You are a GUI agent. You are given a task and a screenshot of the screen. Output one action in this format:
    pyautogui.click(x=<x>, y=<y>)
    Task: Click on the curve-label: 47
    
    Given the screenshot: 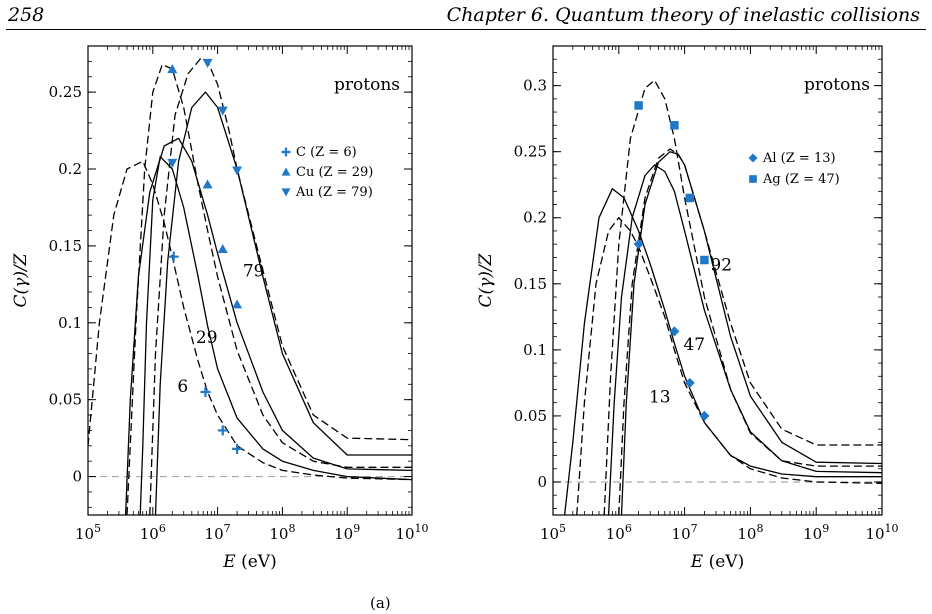 What is the action you would take?
    pyautogui.click(x=694, y=345)
    